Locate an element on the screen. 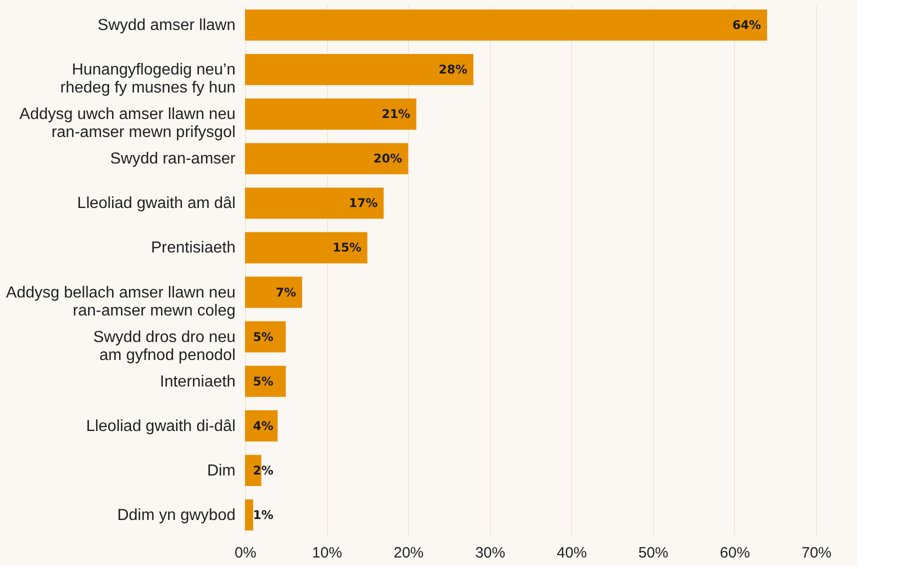 The height and width of the screenshot is (569, 903). y-tick-label: Ddim yn gwybod is located at coordinates (176, 515).